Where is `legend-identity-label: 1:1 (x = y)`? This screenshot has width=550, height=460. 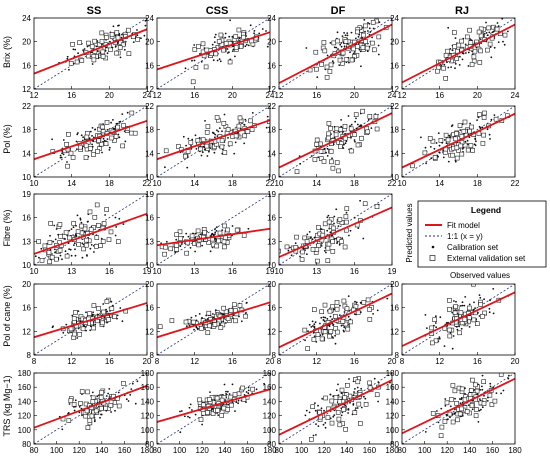
legend-identity-label: 1:1 (x = y) is located at coordinates (465, 236).